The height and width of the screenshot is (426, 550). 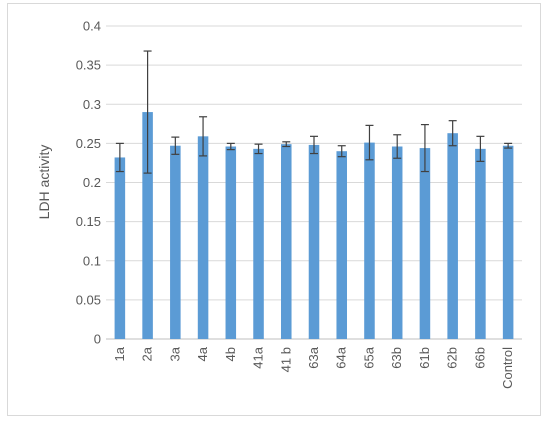 I want to click on y-tick-labels: 0 0.05 0.1 0.15 0.2 0.25 0.3 0.35 0.4, so click(x=88, y=183).